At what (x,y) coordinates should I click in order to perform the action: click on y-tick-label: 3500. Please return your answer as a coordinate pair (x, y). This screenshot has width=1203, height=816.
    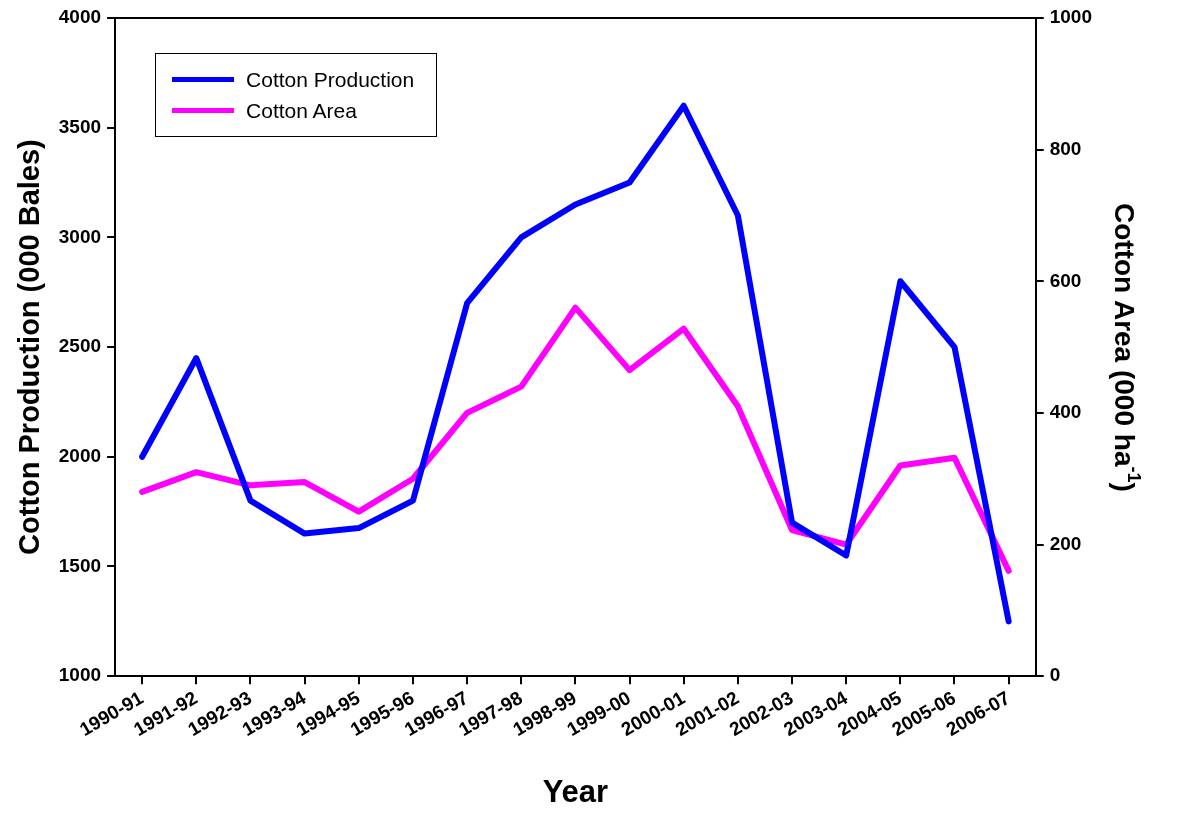
    Looking at the image, I should click on (80, 126).